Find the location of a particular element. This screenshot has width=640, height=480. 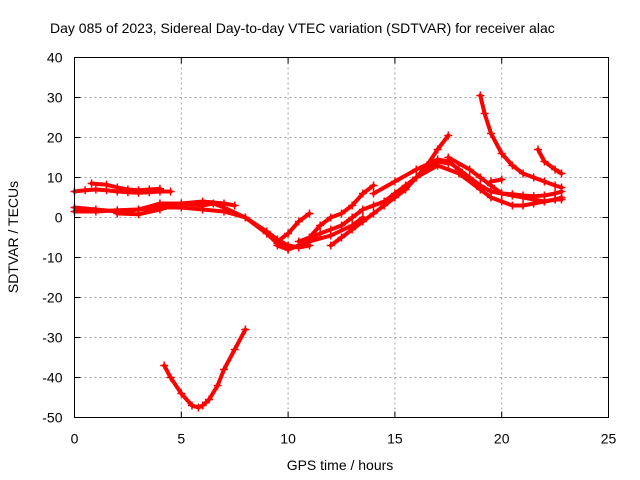

series-line-s13 is located at coordinates (521, 141).